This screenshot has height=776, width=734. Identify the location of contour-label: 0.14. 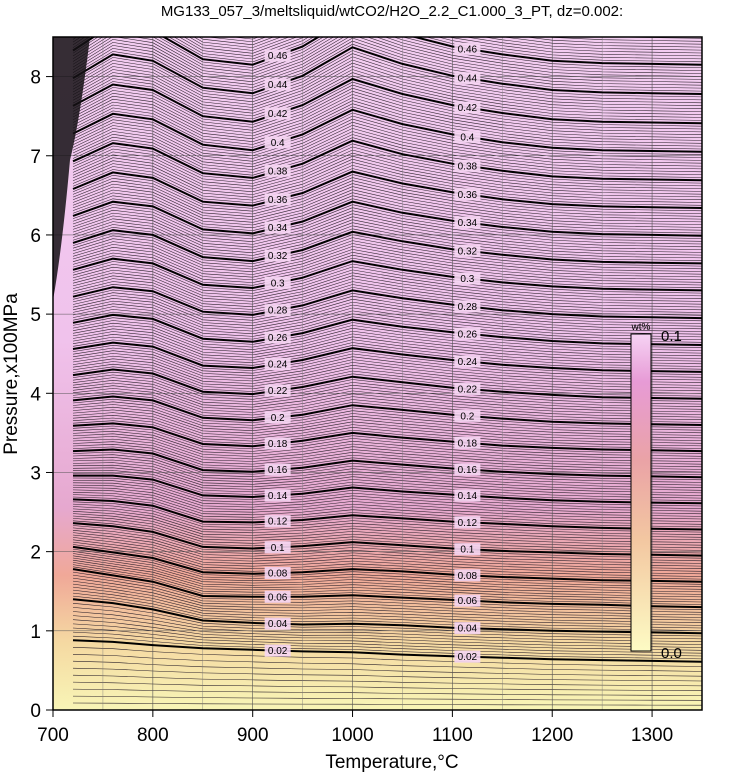
(278, 496).